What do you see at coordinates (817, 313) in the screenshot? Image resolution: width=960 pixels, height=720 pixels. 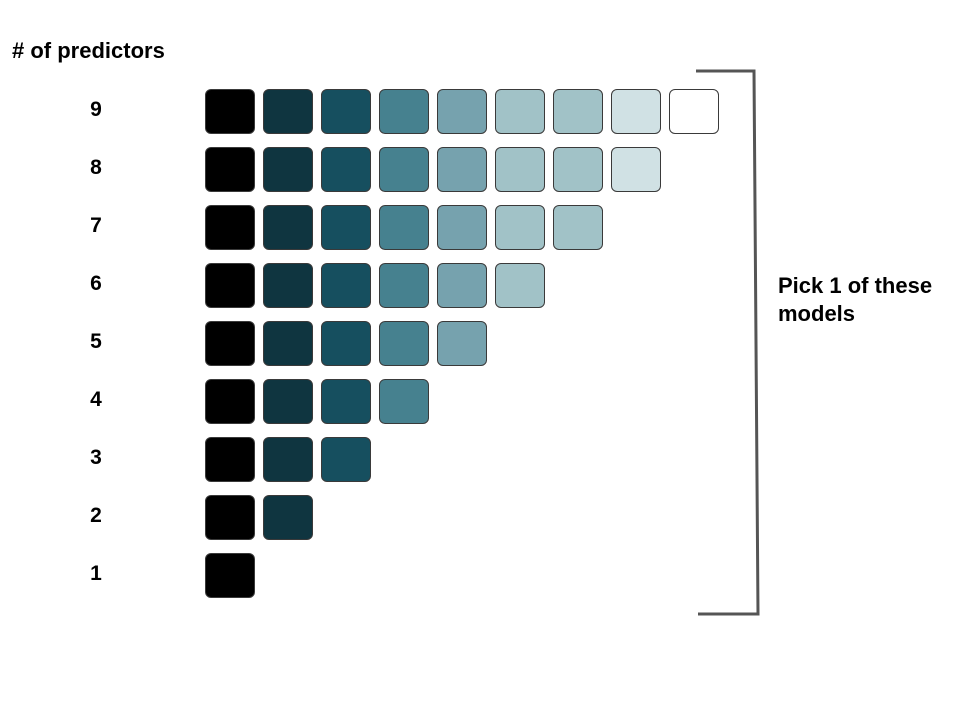 I see `pick-note-line-2: models` at bounding box center [817, 313].